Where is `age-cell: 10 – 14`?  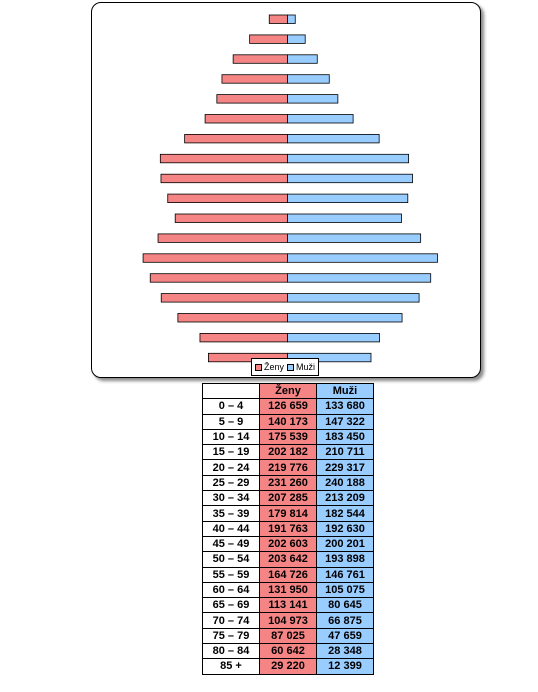 age-cell: 10 – 14 is located at coordinates (231, 437).